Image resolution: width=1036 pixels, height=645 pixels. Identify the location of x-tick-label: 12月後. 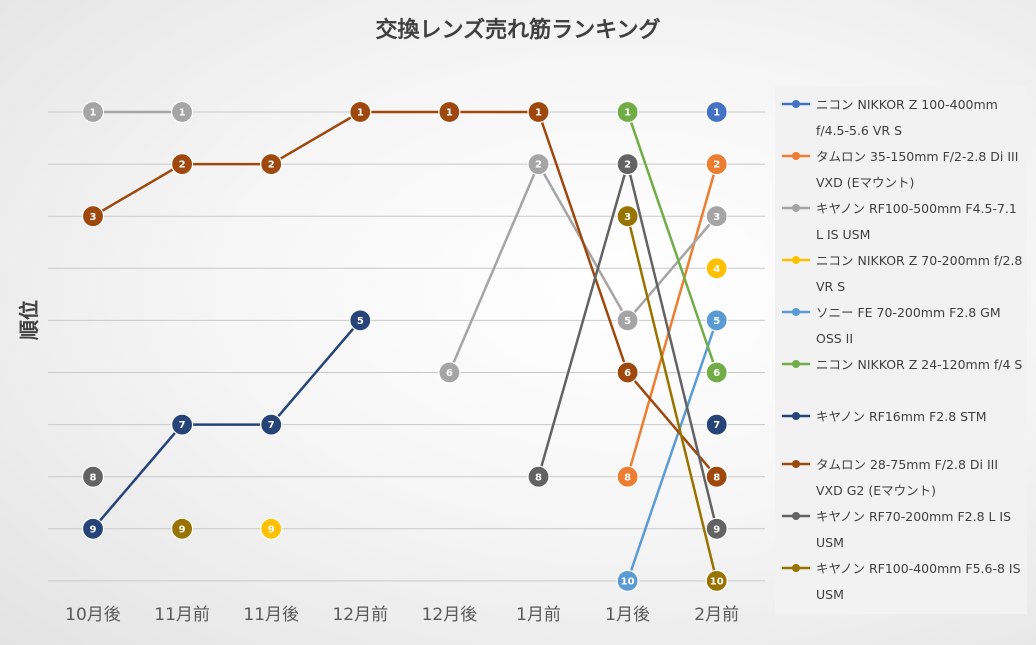
(450, 615).